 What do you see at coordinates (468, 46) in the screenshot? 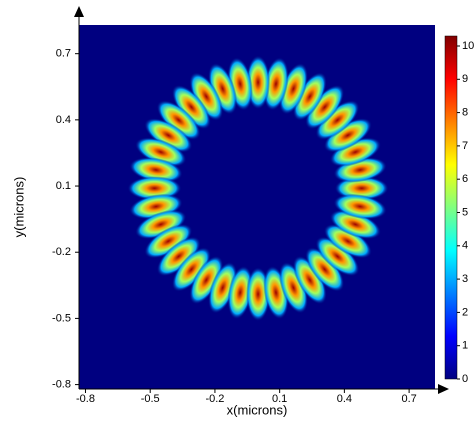
I see `colorbar-tick-label: 10` at bounding box center [468, 46].